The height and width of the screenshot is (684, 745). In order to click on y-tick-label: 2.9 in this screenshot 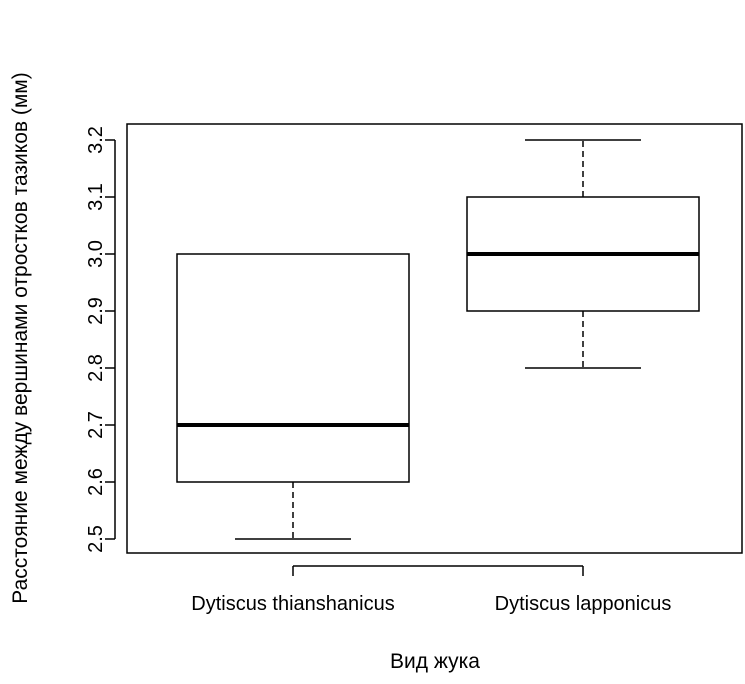, I will do `click(96, 311)`.